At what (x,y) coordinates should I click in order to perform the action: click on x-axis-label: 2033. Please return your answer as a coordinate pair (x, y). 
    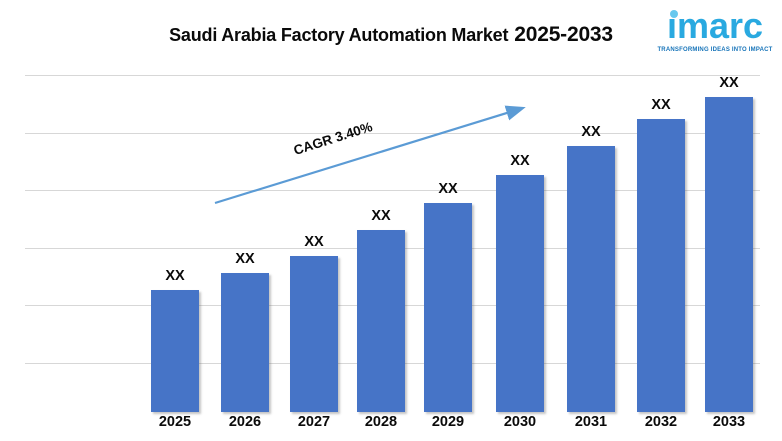
    Looking at the image, I should click on (729, 422).